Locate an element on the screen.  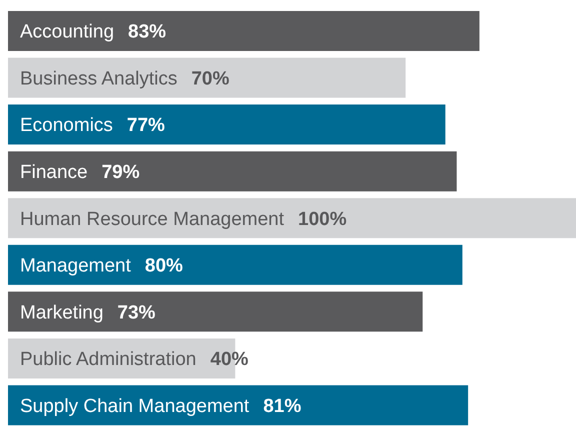
y-tick-label: Management is located at coordinates (76, 266).